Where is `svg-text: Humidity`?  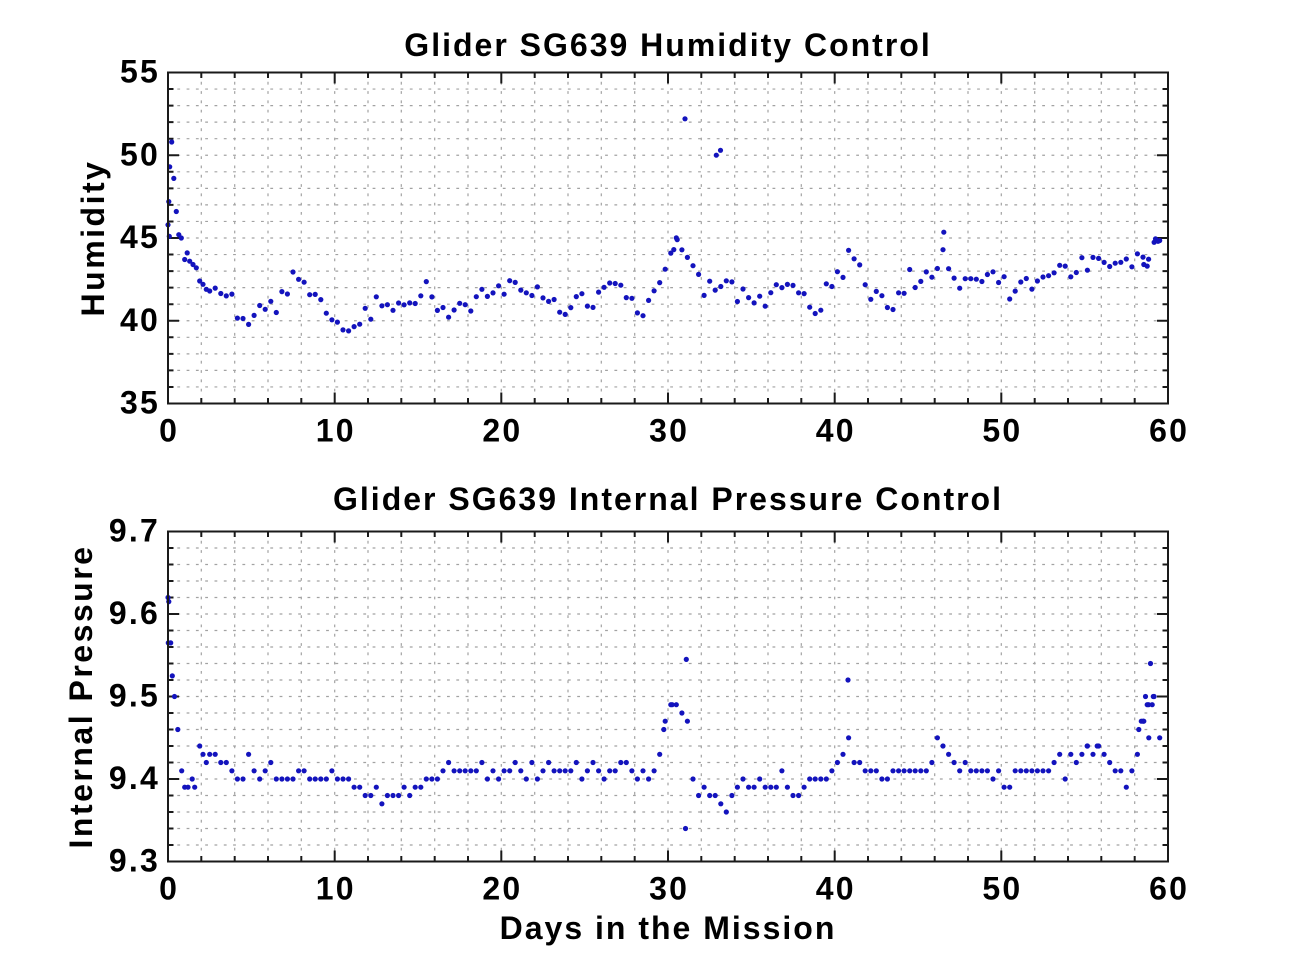
svg-text: Humidity is located at coordinates (93, 238).